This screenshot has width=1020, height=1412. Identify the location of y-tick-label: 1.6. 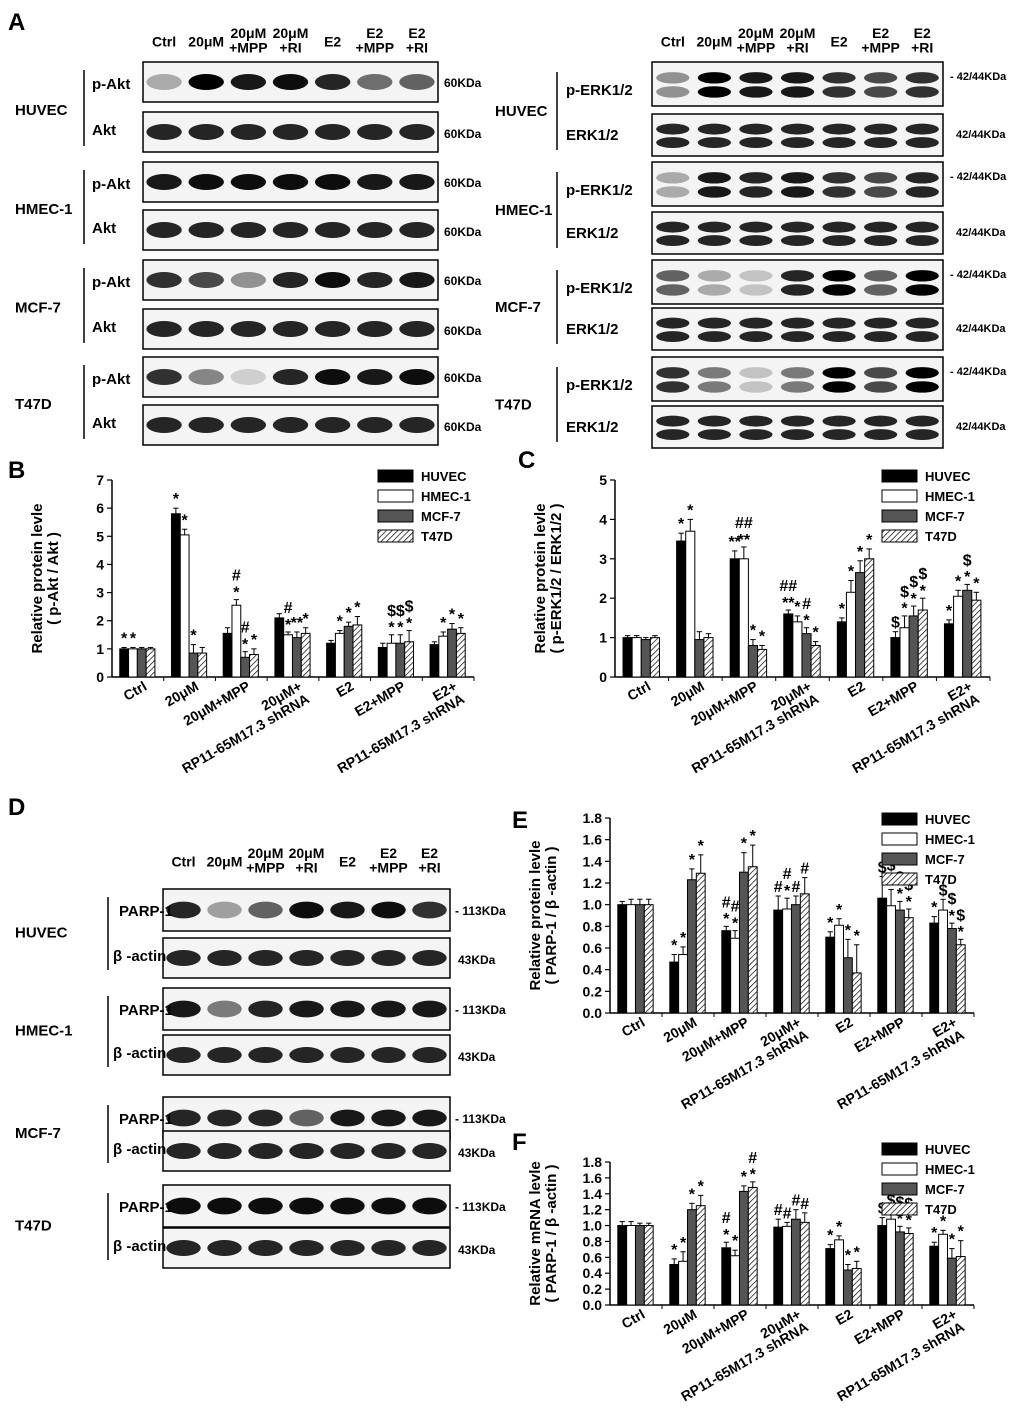
(593, 840).